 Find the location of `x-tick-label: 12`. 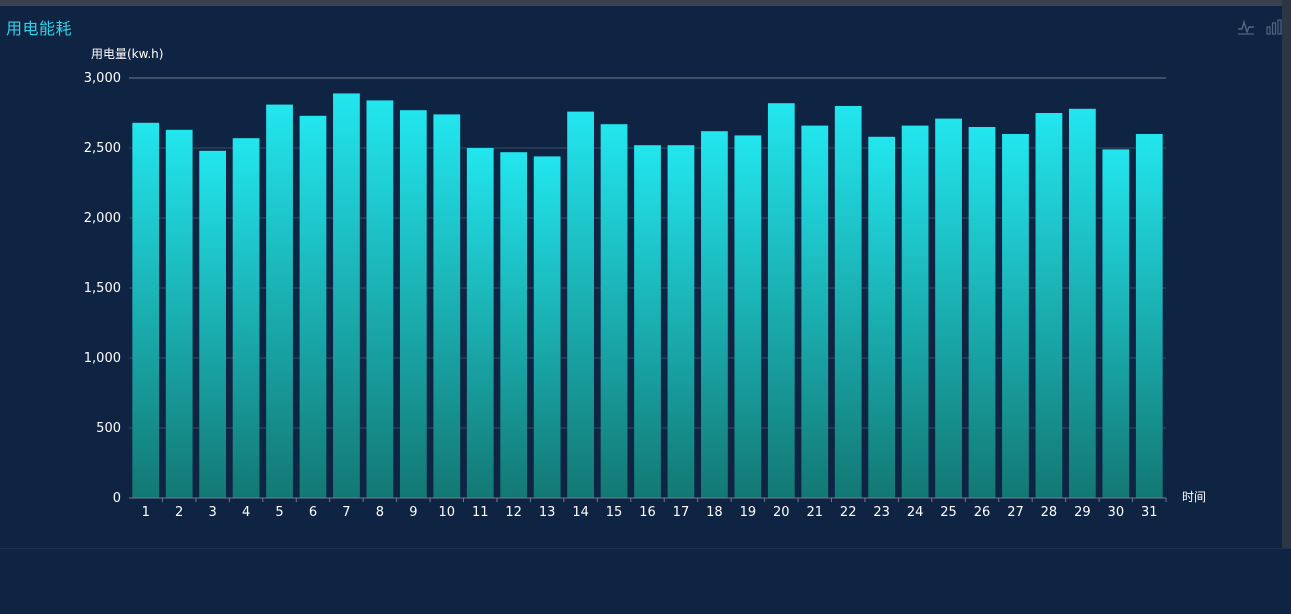

x-tick-label: 12 is located at coordinates (513, 512).